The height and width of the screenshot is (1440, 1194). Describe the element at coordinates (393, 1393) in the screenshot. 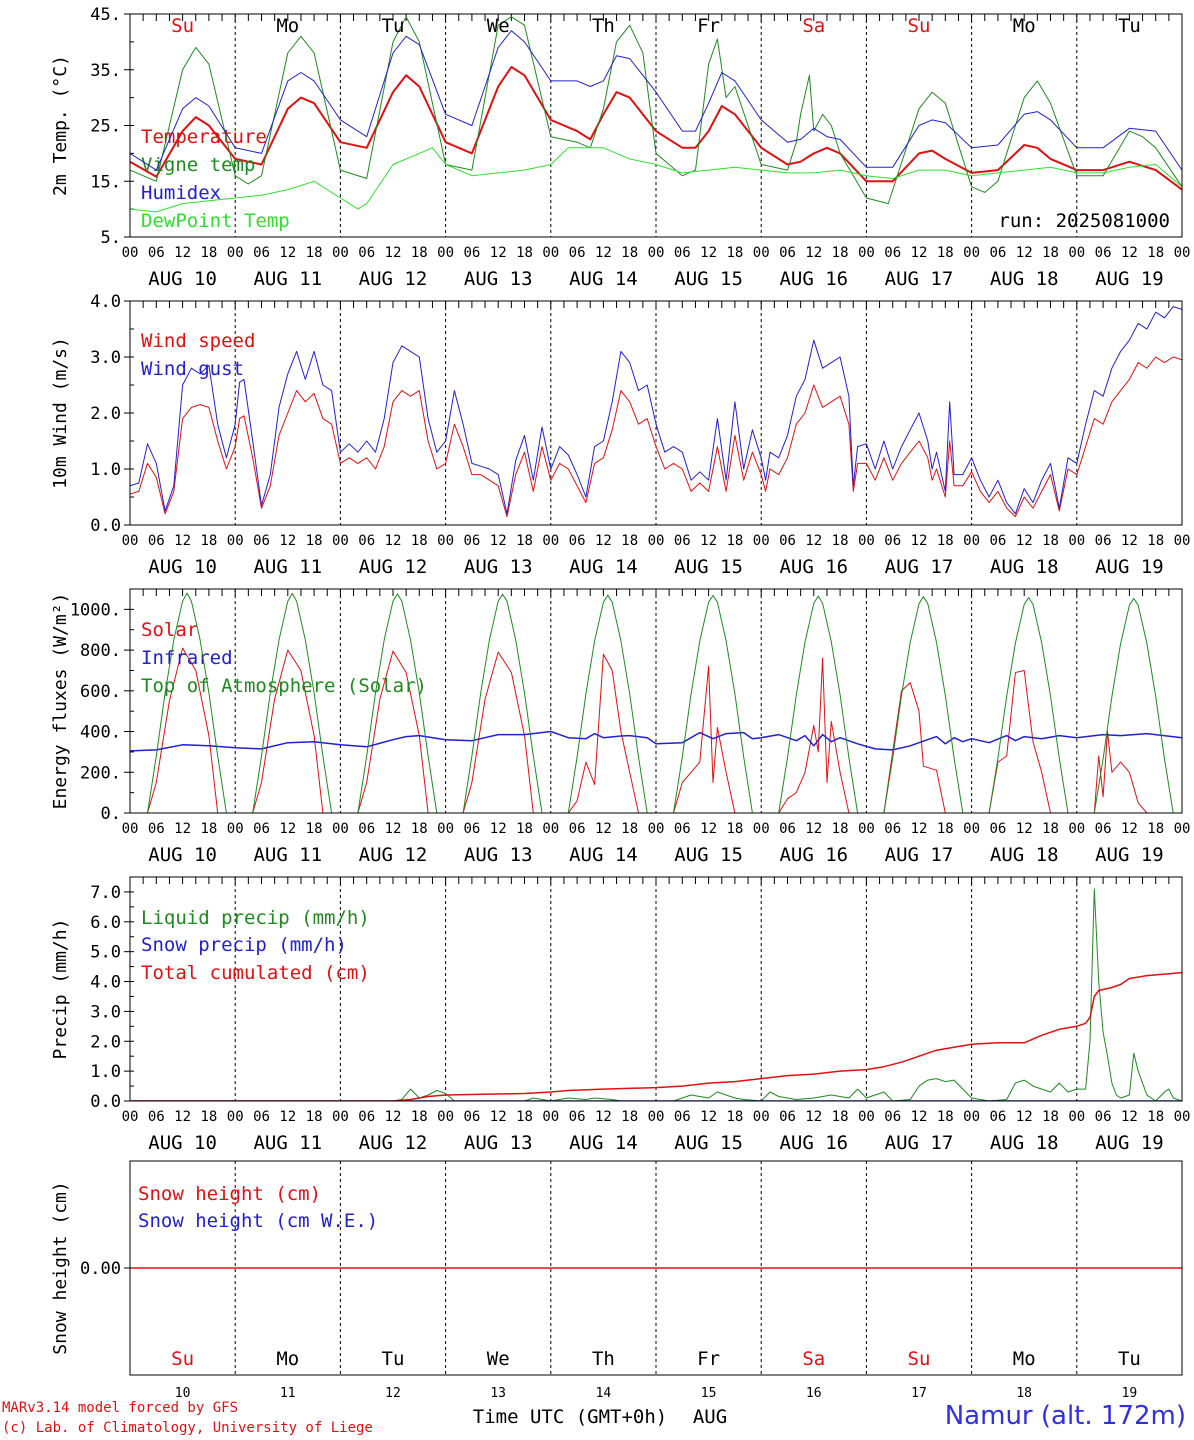

I see `day-number-label: 12` at that location.